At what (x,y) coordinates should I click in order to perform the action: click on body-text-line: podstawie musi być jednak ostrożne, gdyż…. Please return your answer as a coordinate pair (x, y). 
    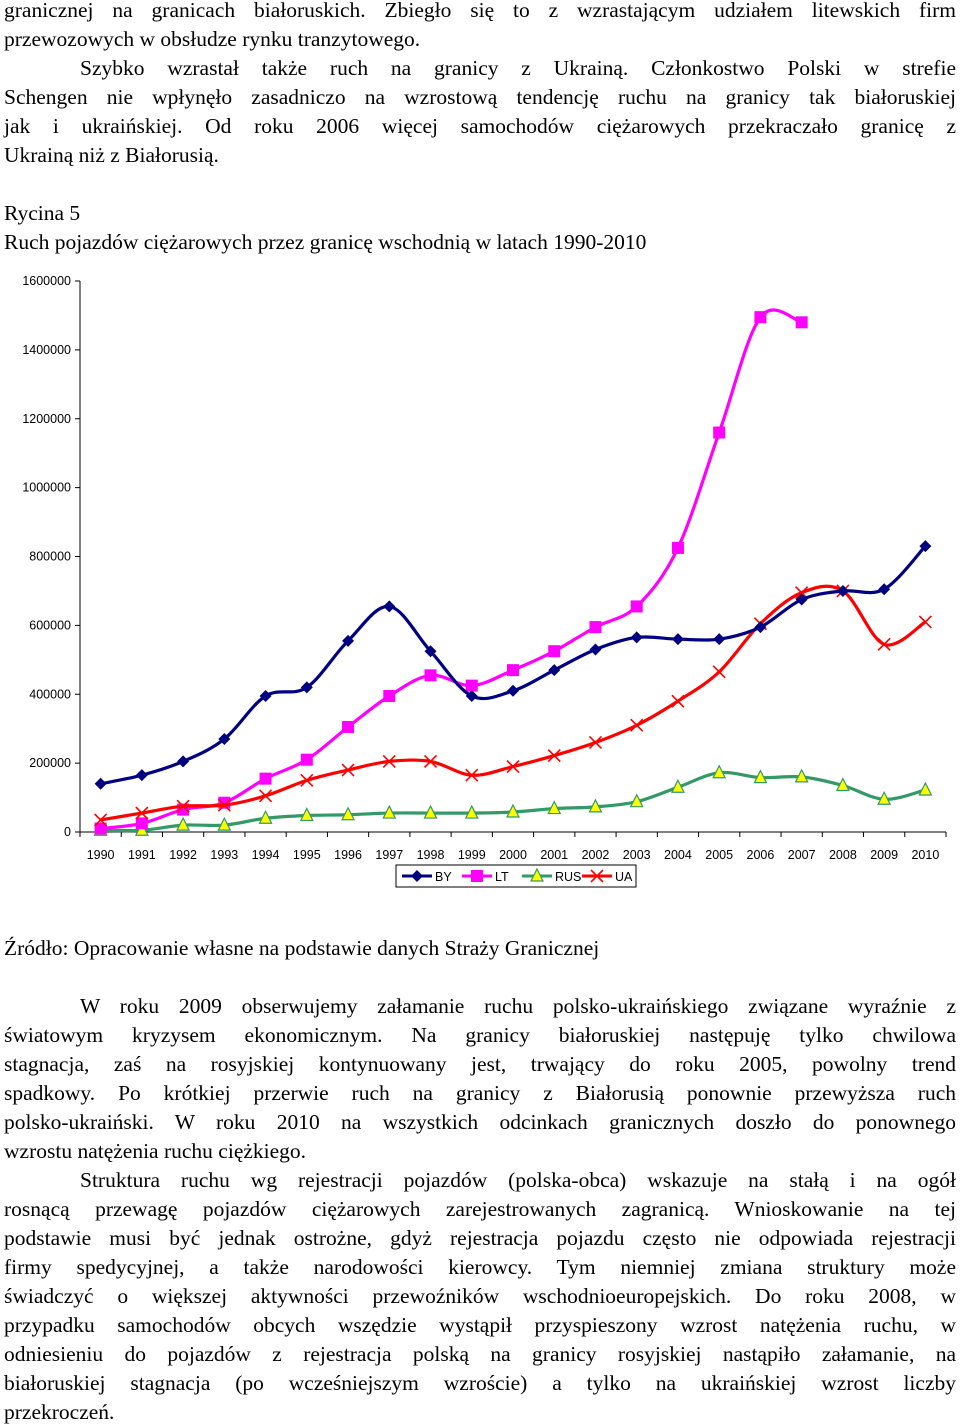
    Looking at the image, I should click on (480, 1238).